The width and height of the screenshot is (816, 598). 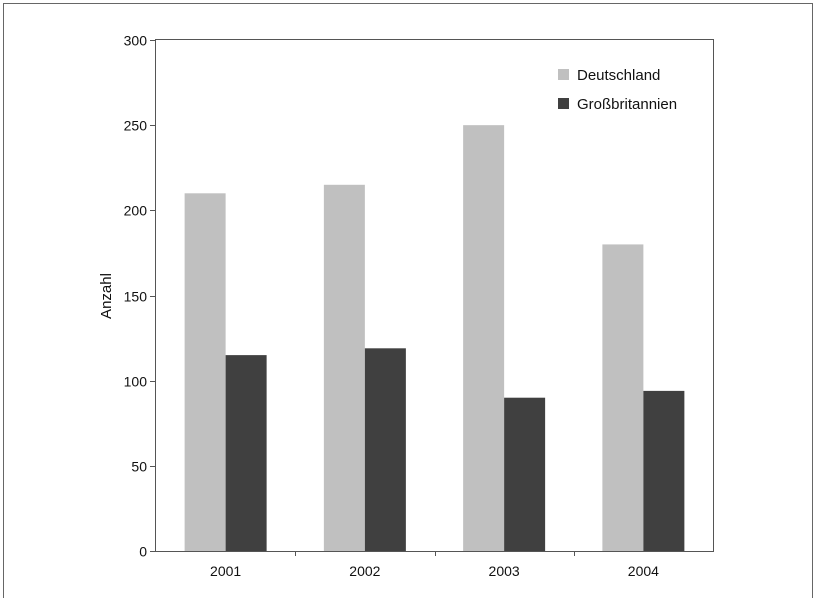 What do you see at coordinates (504, 571) in the screenshot?
I see `x-tick-label: 2003` at bounding box center [504, 571].